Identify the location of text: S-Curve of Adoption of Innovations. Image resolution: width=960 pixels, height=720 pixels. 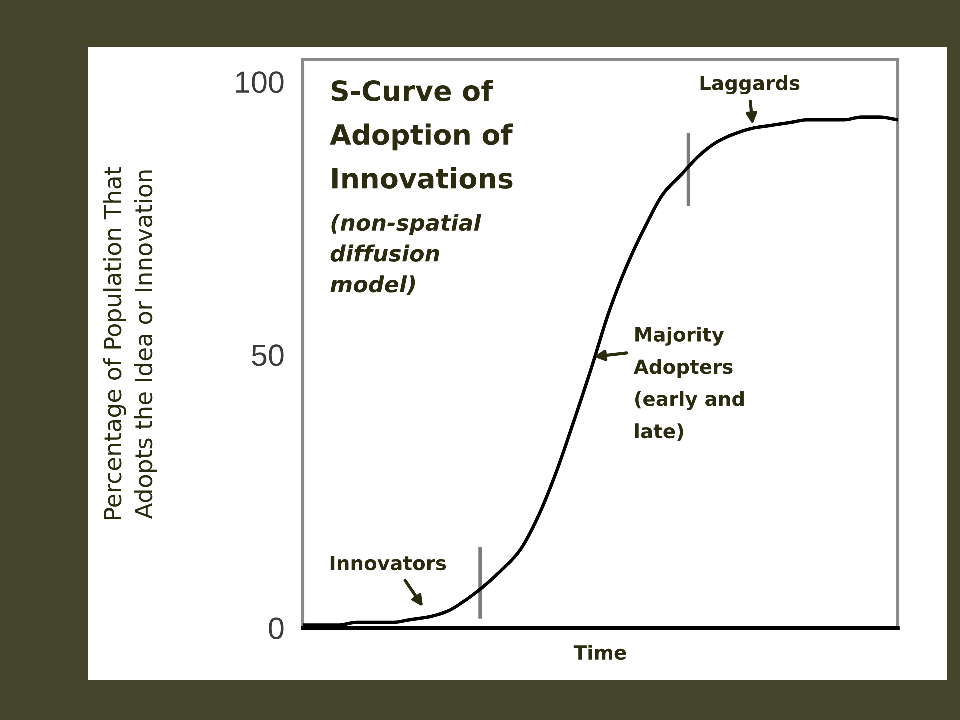
(422, 135).